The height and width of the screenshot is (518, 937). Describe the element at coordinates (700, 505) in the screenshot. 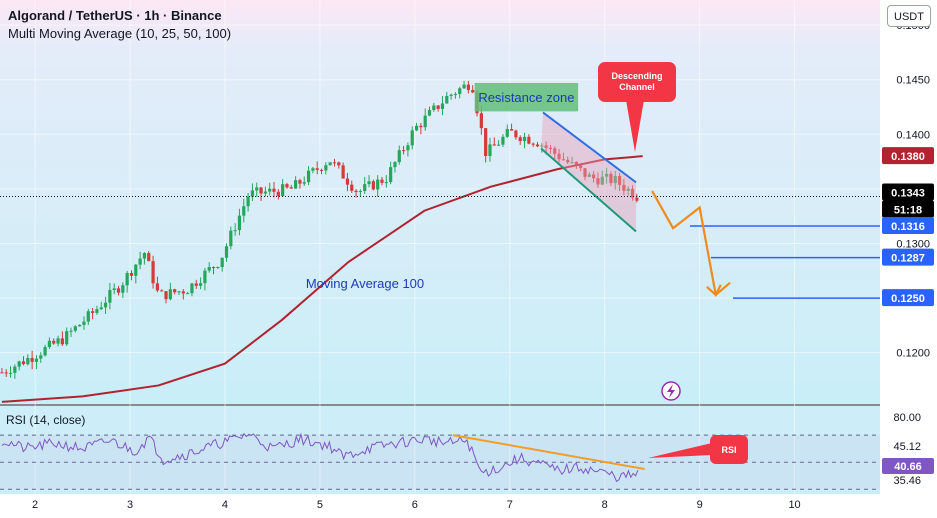

I see `x-tick-label: 9` at that location.